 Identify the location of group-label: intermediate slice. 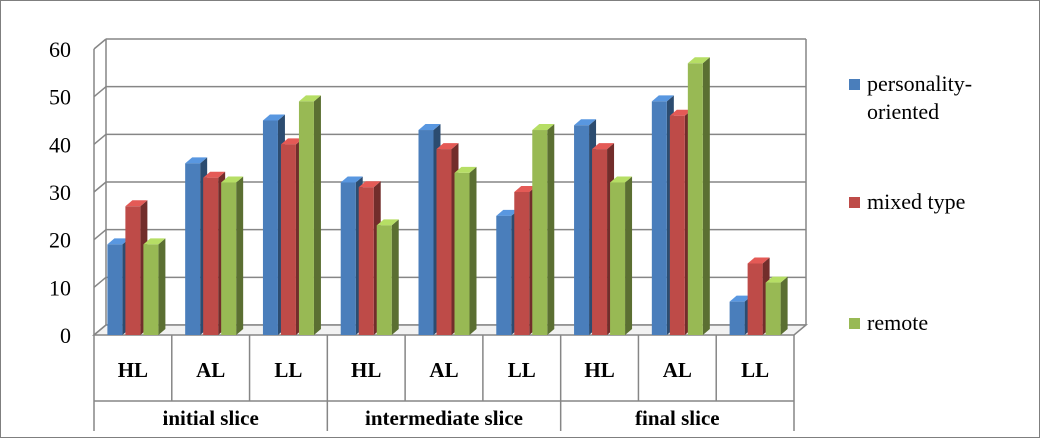
(444, 418).